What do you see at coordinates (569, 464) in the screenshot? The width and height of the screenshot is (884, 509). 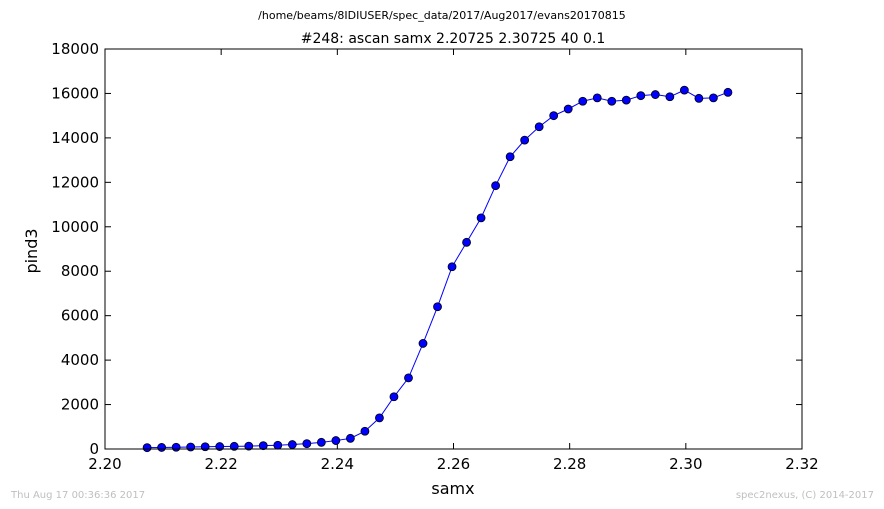 I see `x-tick-label: 2.28` at bounding box center [569, 464].